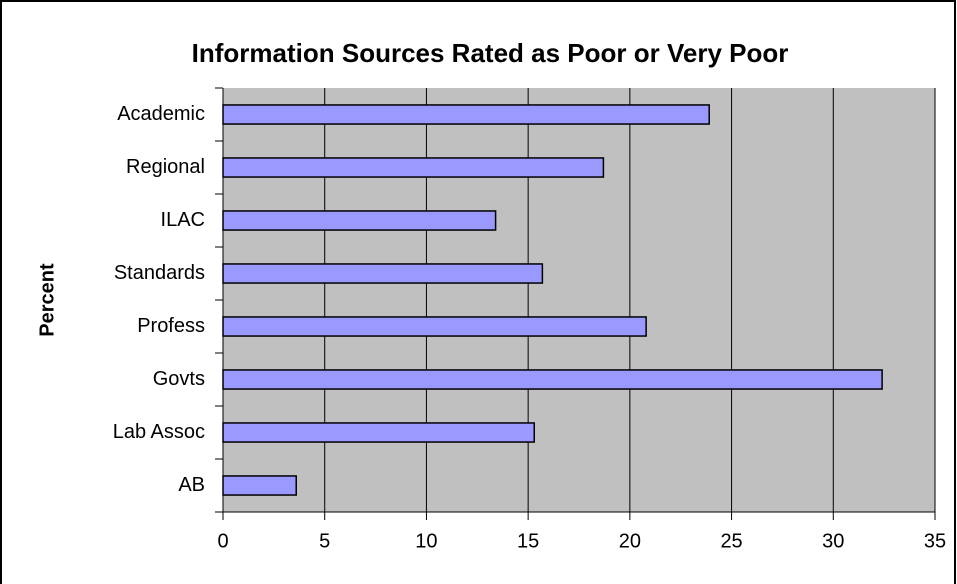 This screenshot has height=584, width=957. Describe the element at coordinates (324, 541) in the screenshot. I see `x-tick-label: 5` at that location.